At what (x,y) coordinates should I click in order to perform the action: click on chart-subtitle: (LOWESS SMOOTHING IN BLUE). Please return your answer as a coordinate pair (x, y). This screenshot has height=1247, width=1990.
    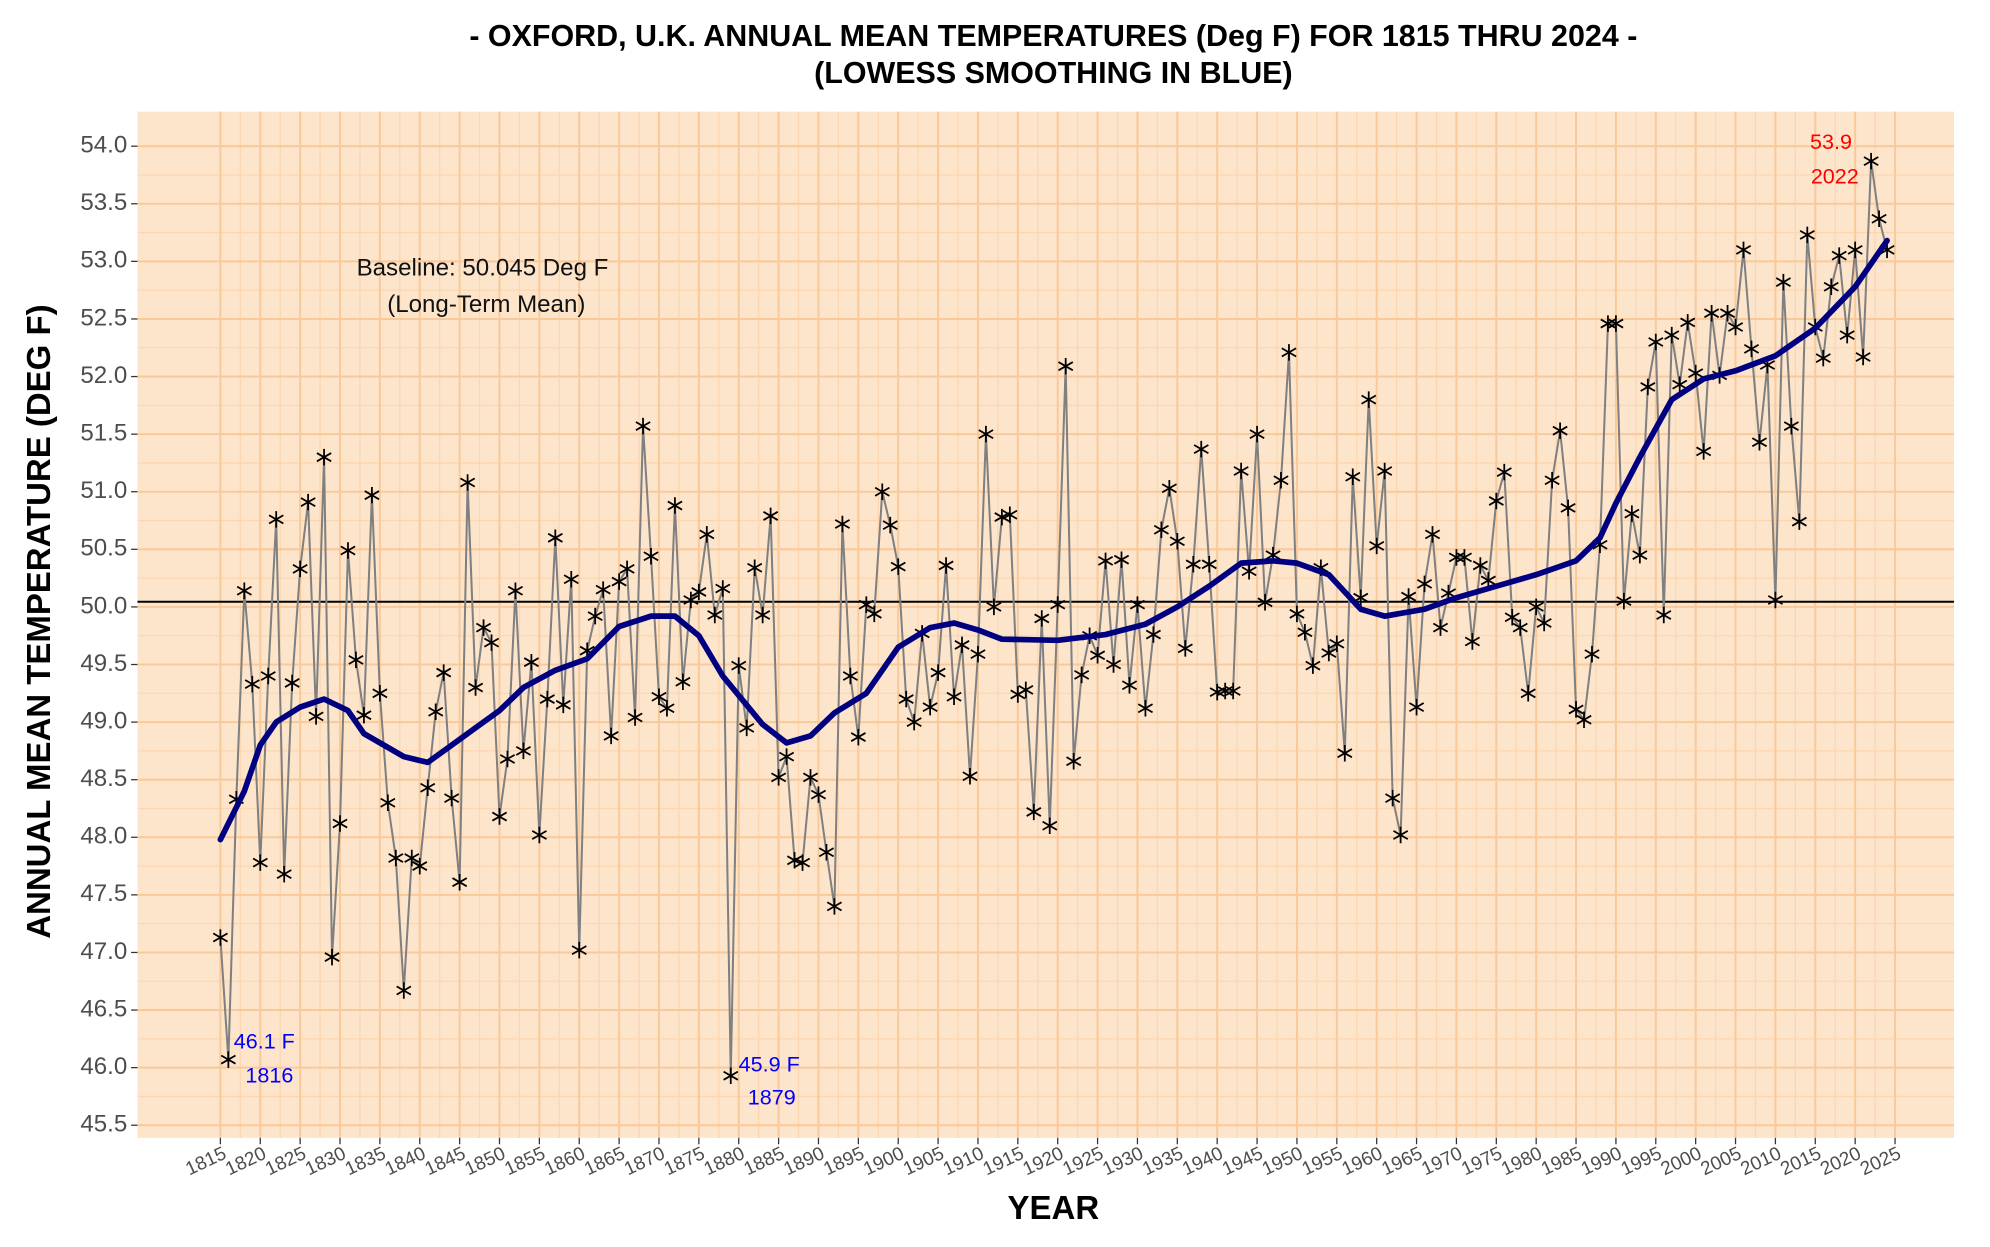
    Looking at the image, I should click on (1053, 73).